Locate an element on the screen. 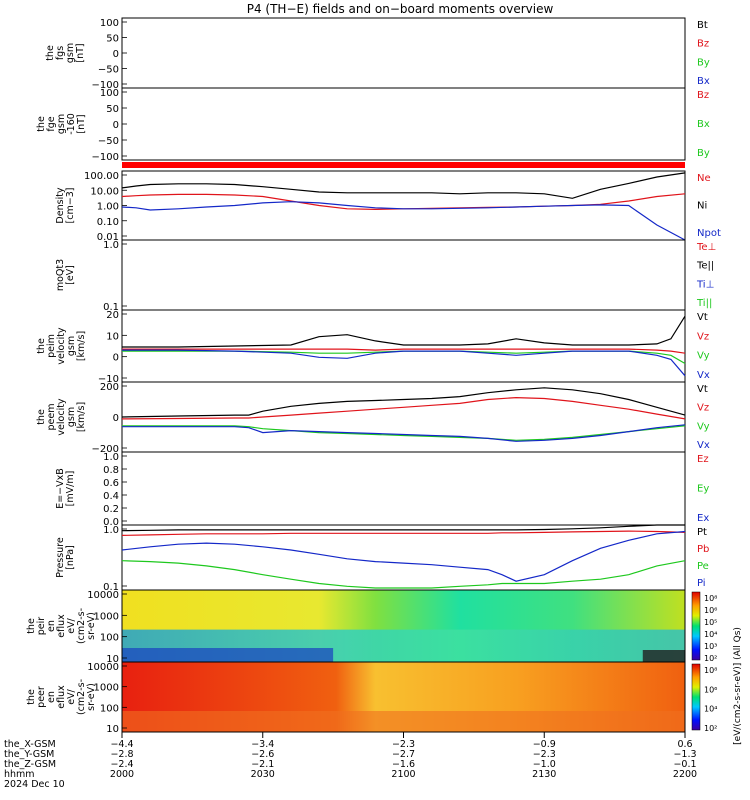 The width and height of the screenshot is (750, 800). series-velocity_e-Vz is located at coordinates (404, 351).